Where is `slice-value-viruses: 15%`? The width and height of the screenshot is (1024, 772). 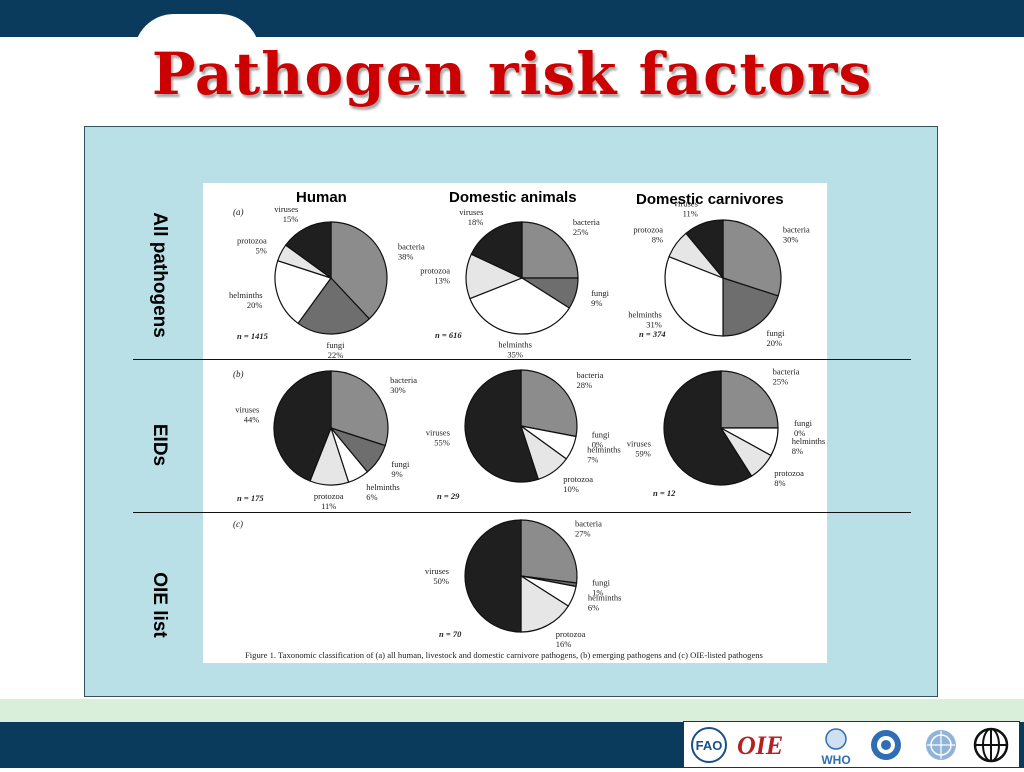 slice-value-viruses: 15% is located at coordinates (291, 219).